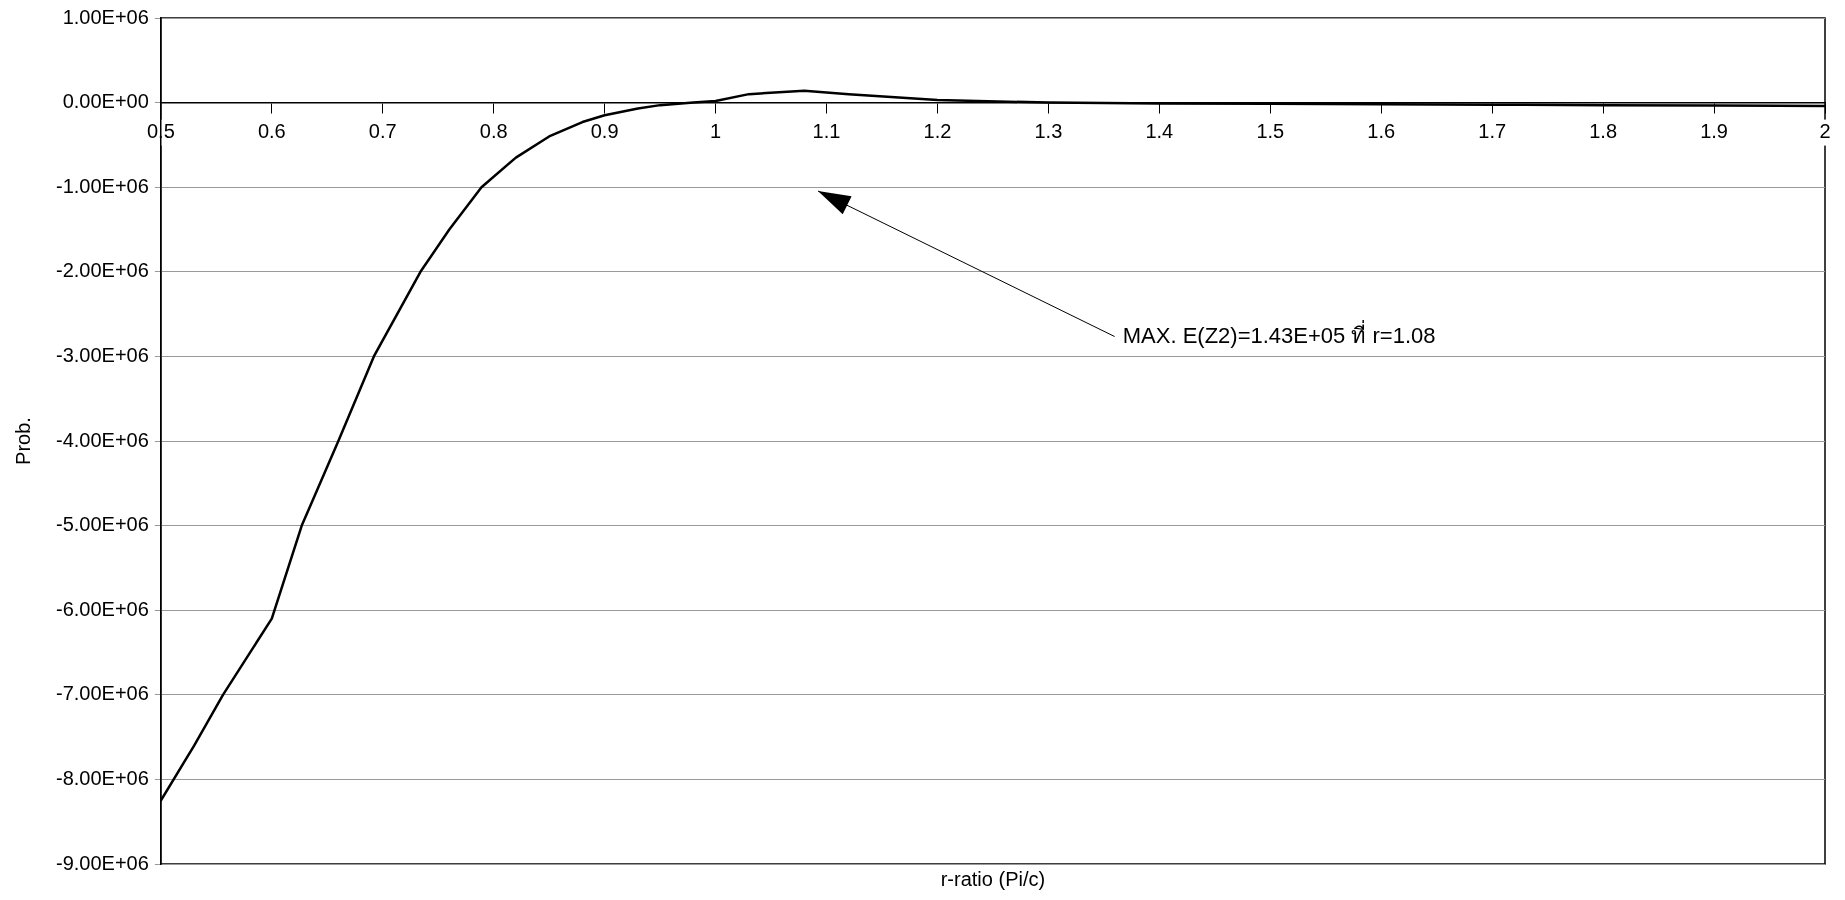  Describe the element at coordinates (1159, 131) in the screenshot. I see `x-tick-label: 1.4` at that location.